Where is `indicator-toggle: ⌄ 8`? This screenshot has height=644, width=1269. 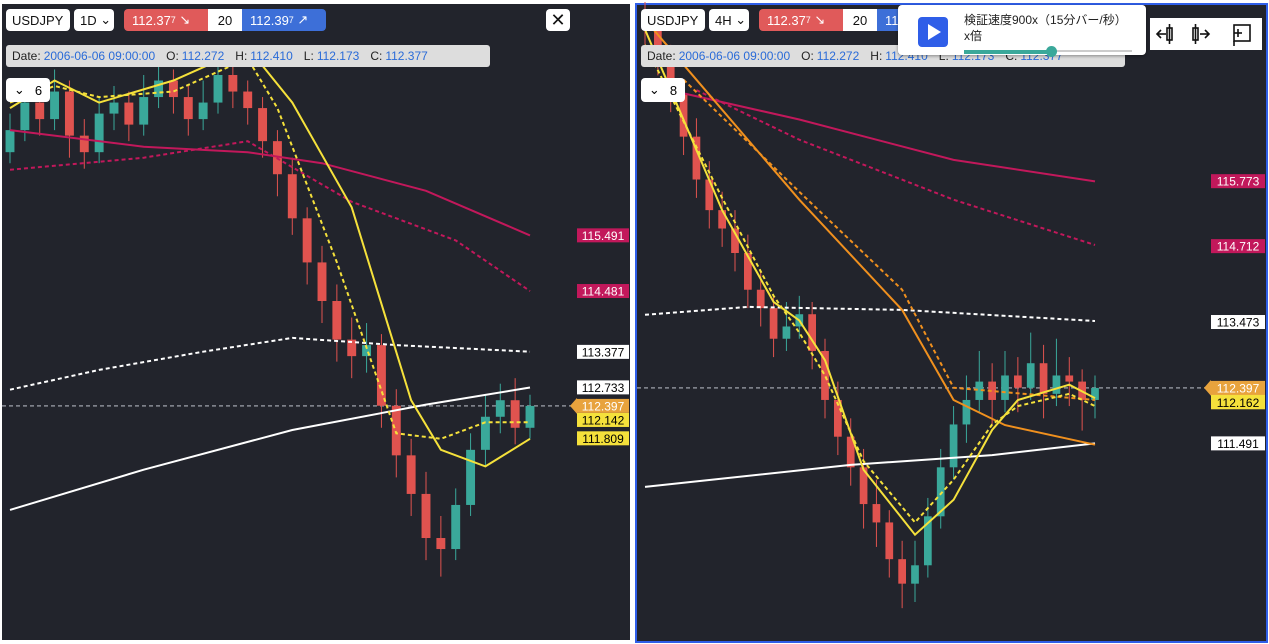
indicator-toggle: ⌄ 8 is located at coordinates (663, 90).